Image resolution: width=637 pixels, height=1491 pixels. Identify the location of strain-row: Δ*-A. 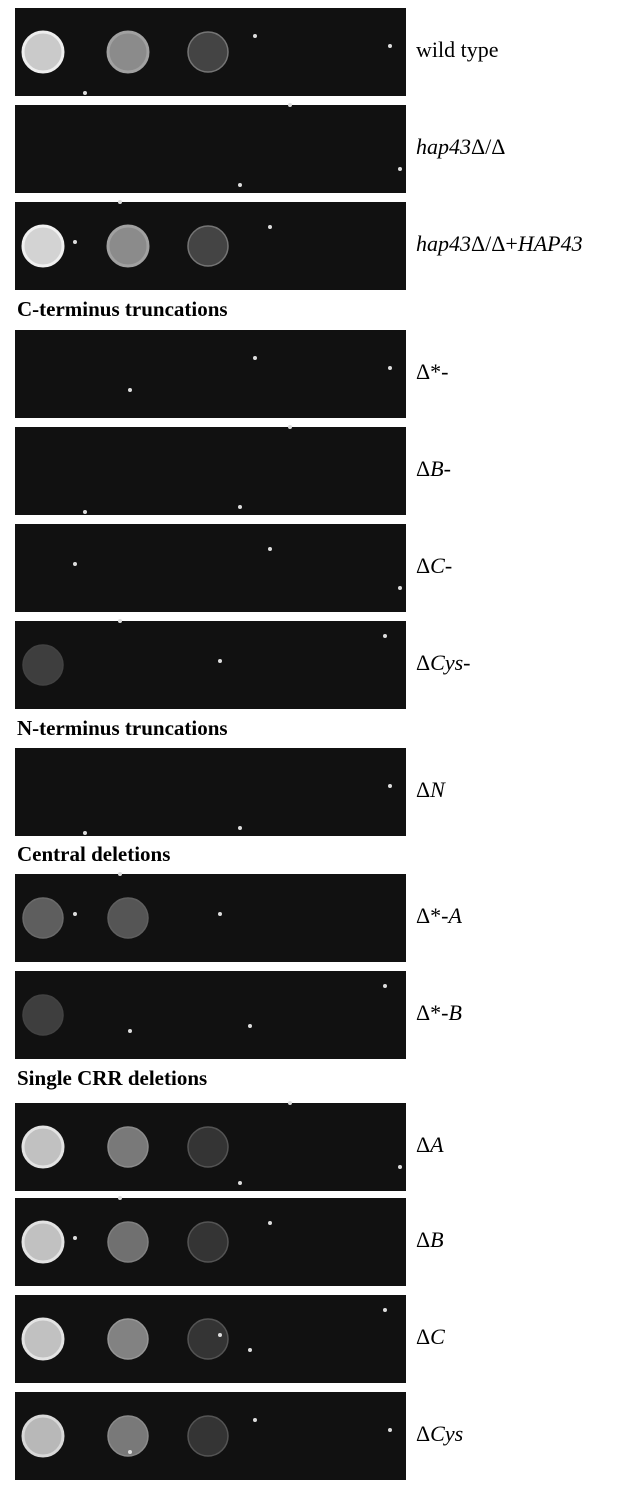
(238, 917).